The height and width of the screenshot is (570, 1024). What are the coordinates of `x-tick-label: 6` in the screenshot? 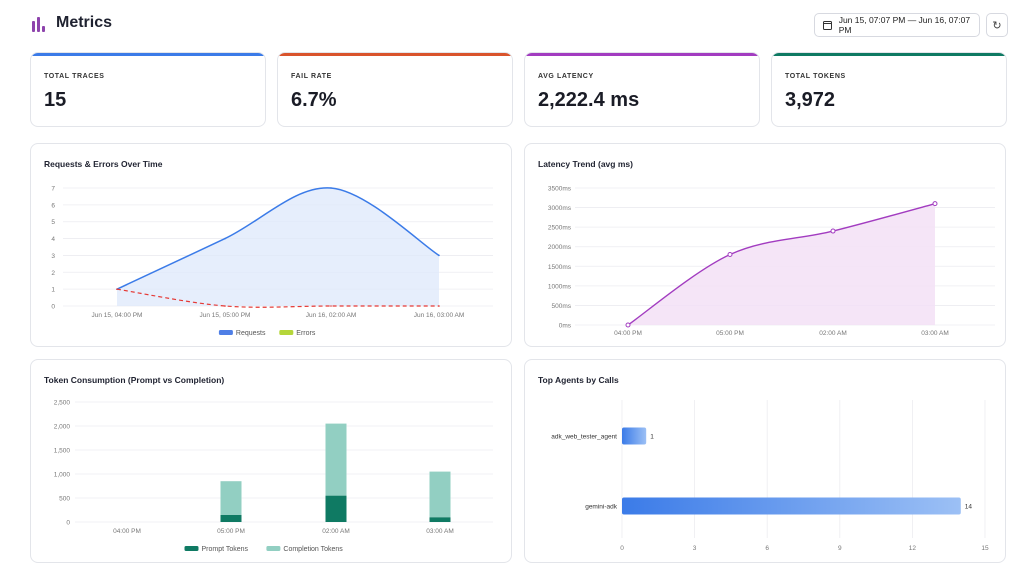 It's located at (767, 548).